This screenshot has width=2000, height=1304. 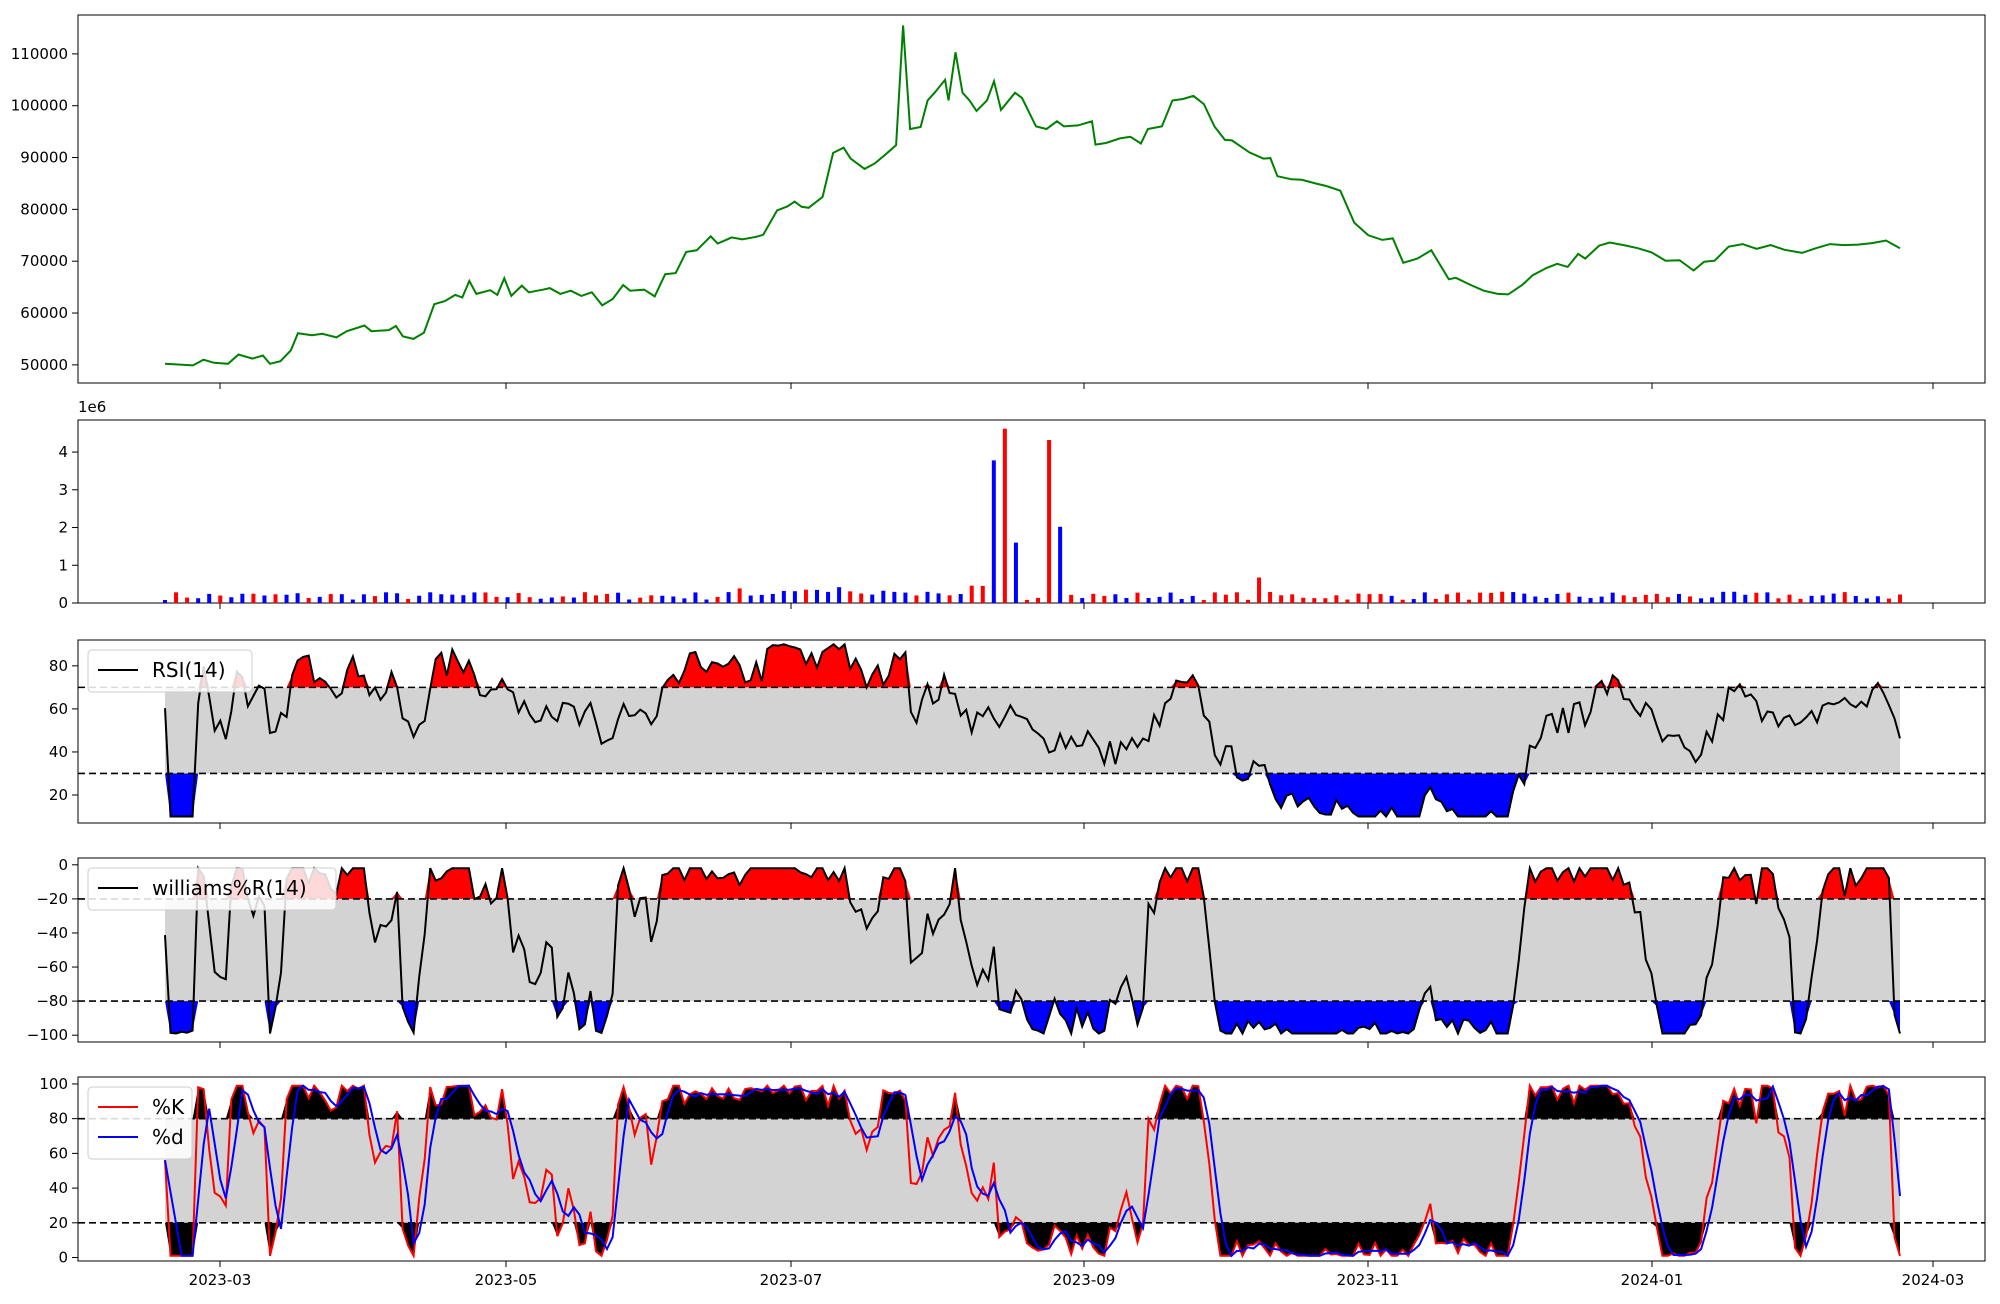 What do you see at coordinates (44, 261) in the screenshot?
I see `price-ytick-label: 70000` at bounding box center [44, 261].